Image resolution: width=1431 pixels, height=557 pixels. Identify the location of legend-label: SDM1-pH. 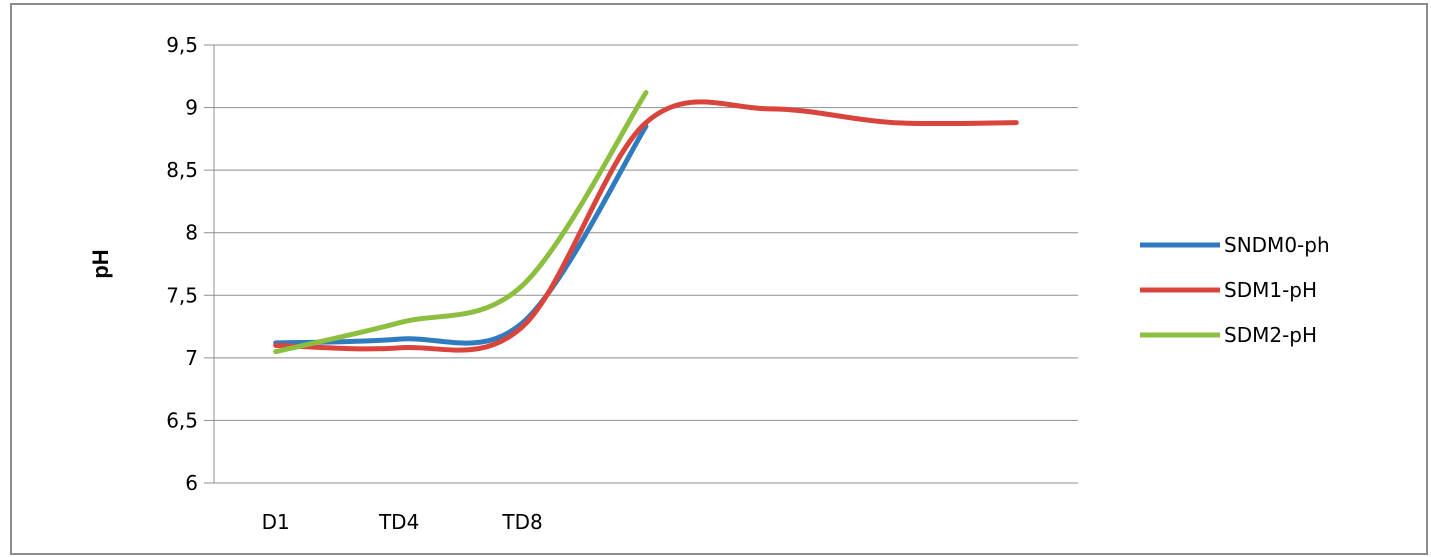
(1270, 290).